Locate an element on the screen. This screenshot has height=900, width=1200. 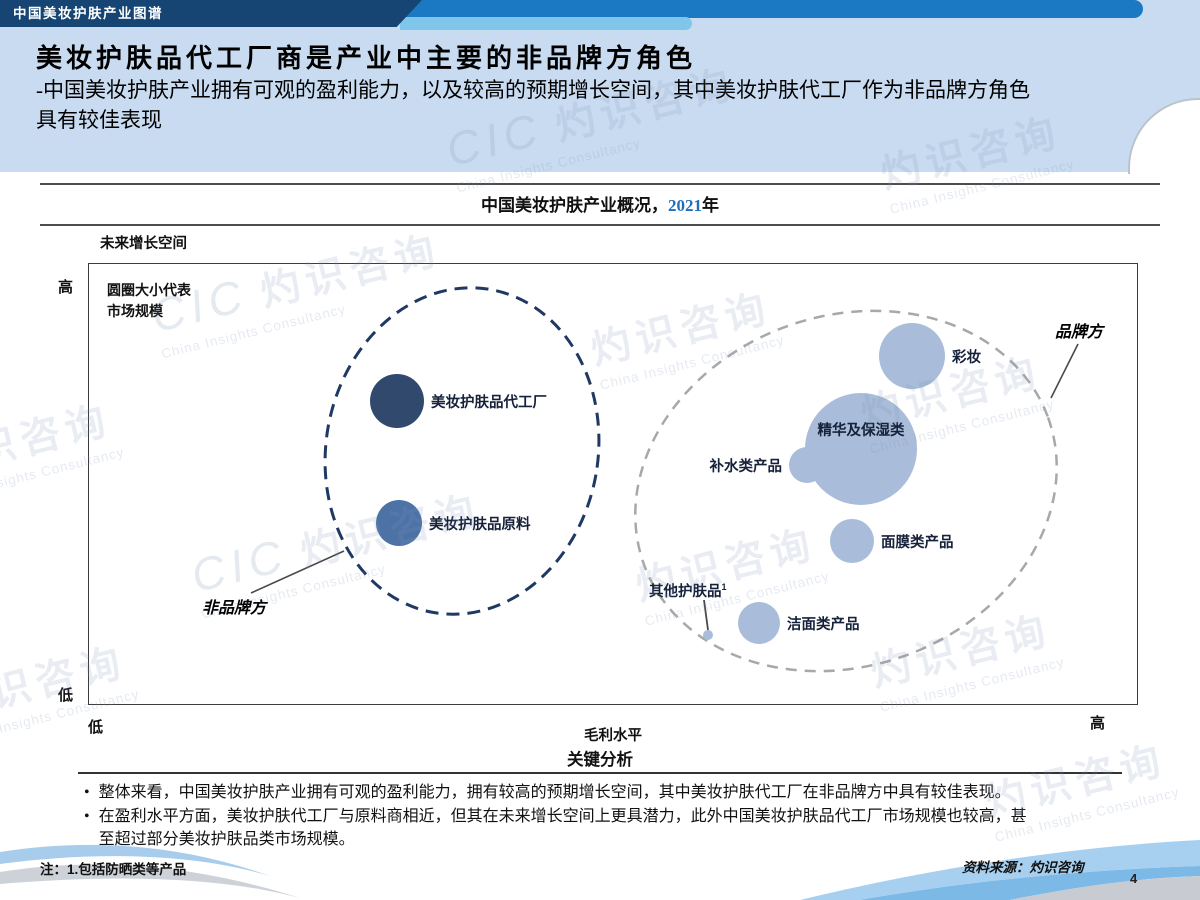
chart-title-suffix: 年 is located at coordinates (710, 205).